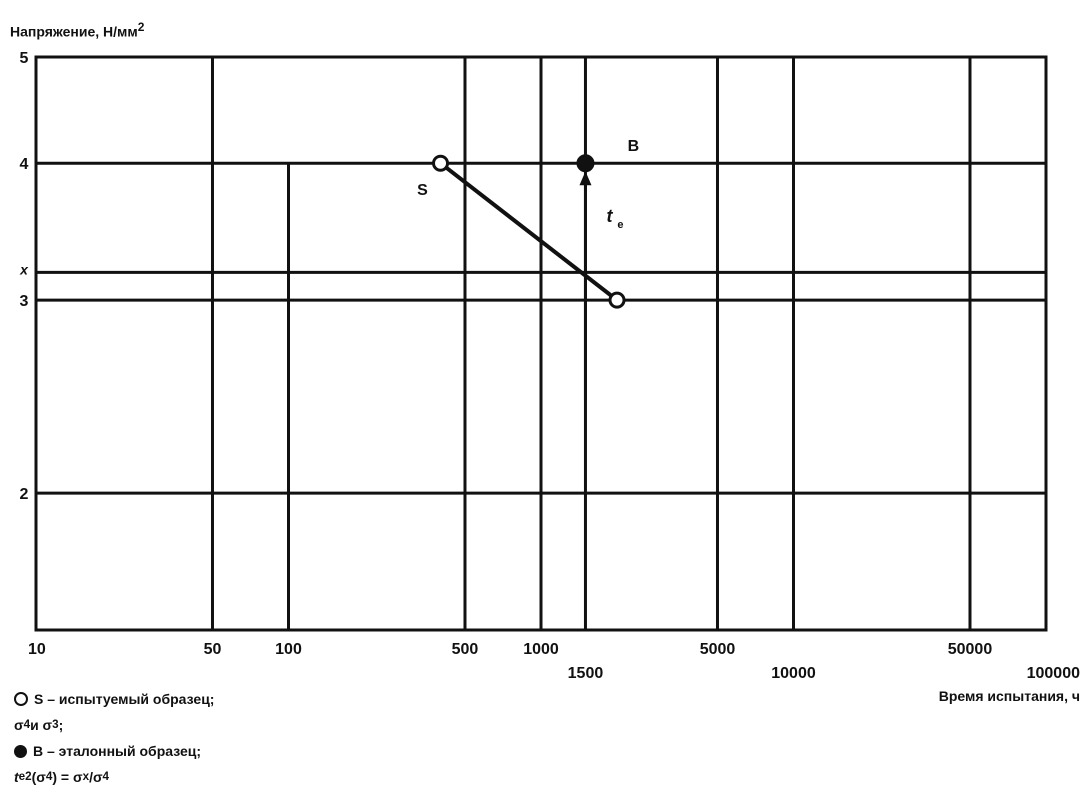 This screenshot has width=1086, height=805. Describe the element at coordinates (24, 164) in the screenshot. I see `y-tick-label-4: 4` at that location.